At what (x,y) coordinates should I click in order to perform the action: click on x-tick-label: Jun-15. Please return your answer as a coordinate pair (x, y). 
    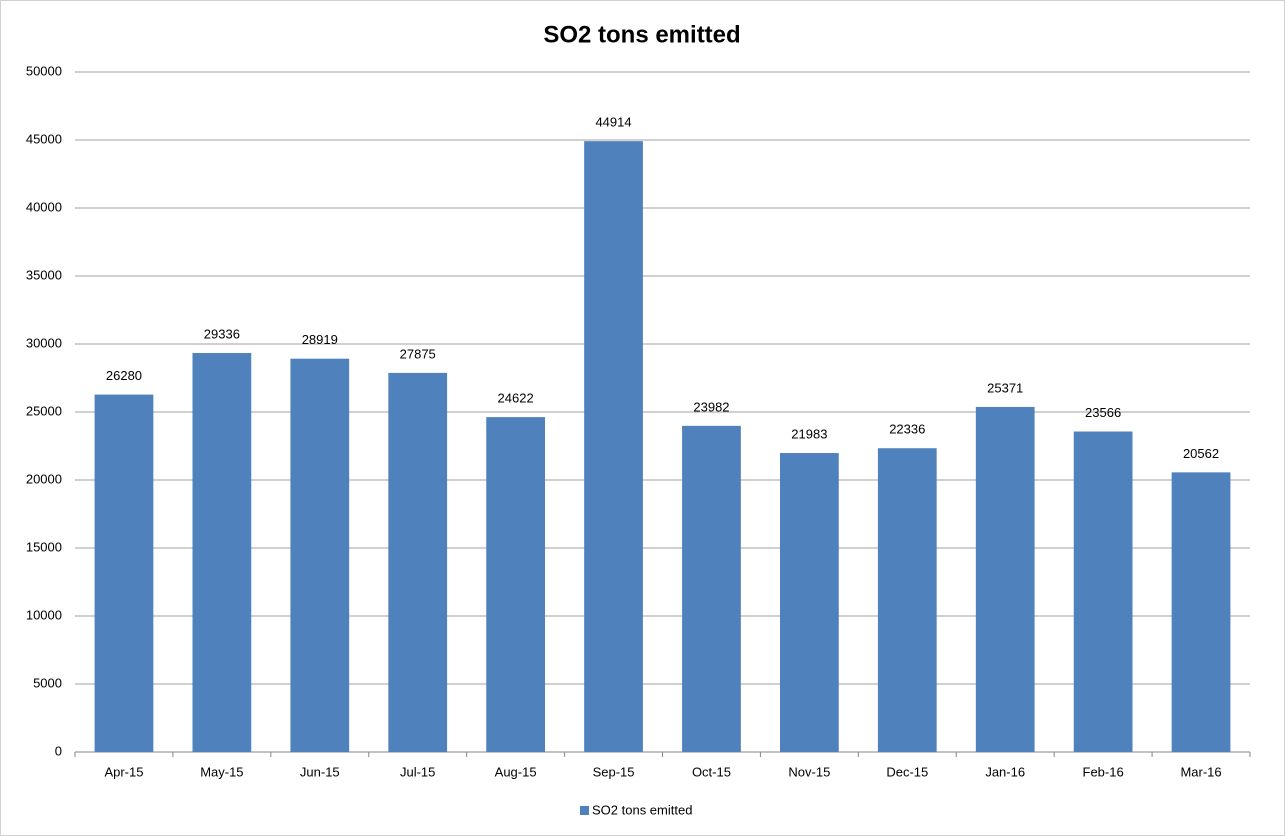
    Looking at the image, I should click on (320, 771).